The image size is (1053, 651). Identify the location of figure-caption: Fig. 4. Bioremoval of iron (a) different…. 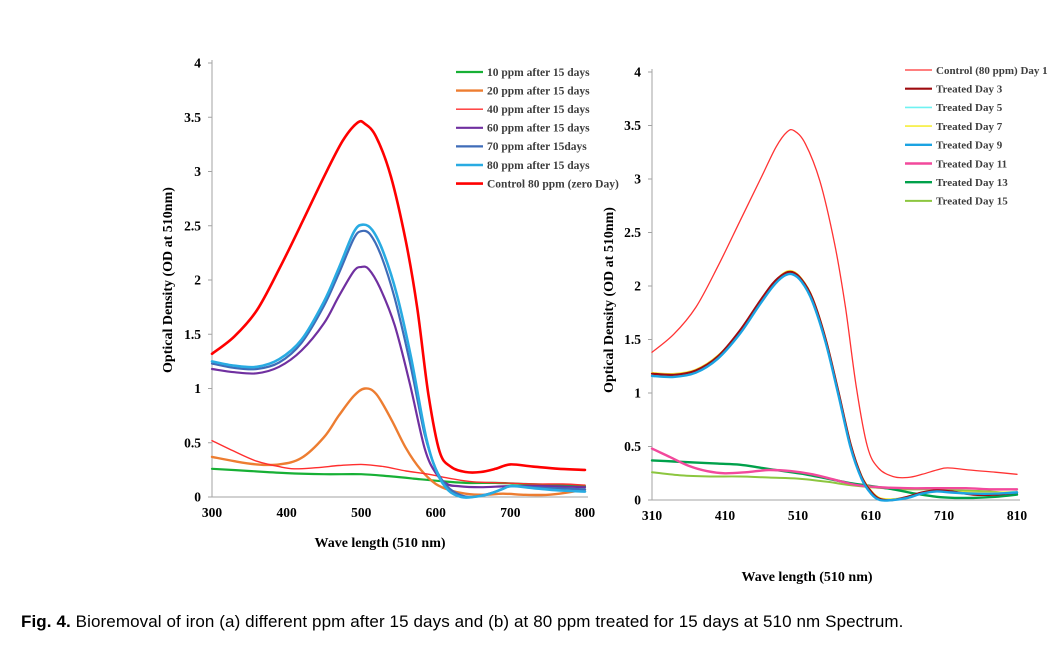
(462, 622).